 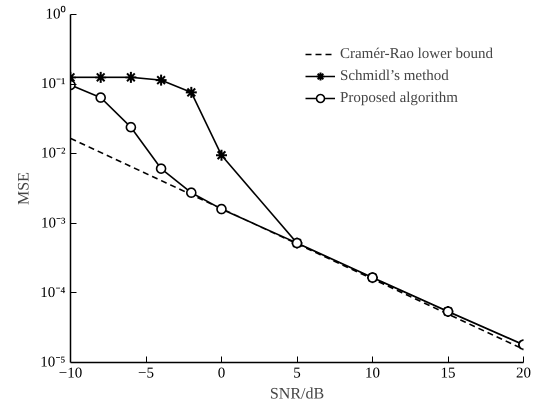 What do you see at coordinates (53, 154) in the screenshot?
I see `y-tick-label: 10⁻²` at bounding box center [53, 154].